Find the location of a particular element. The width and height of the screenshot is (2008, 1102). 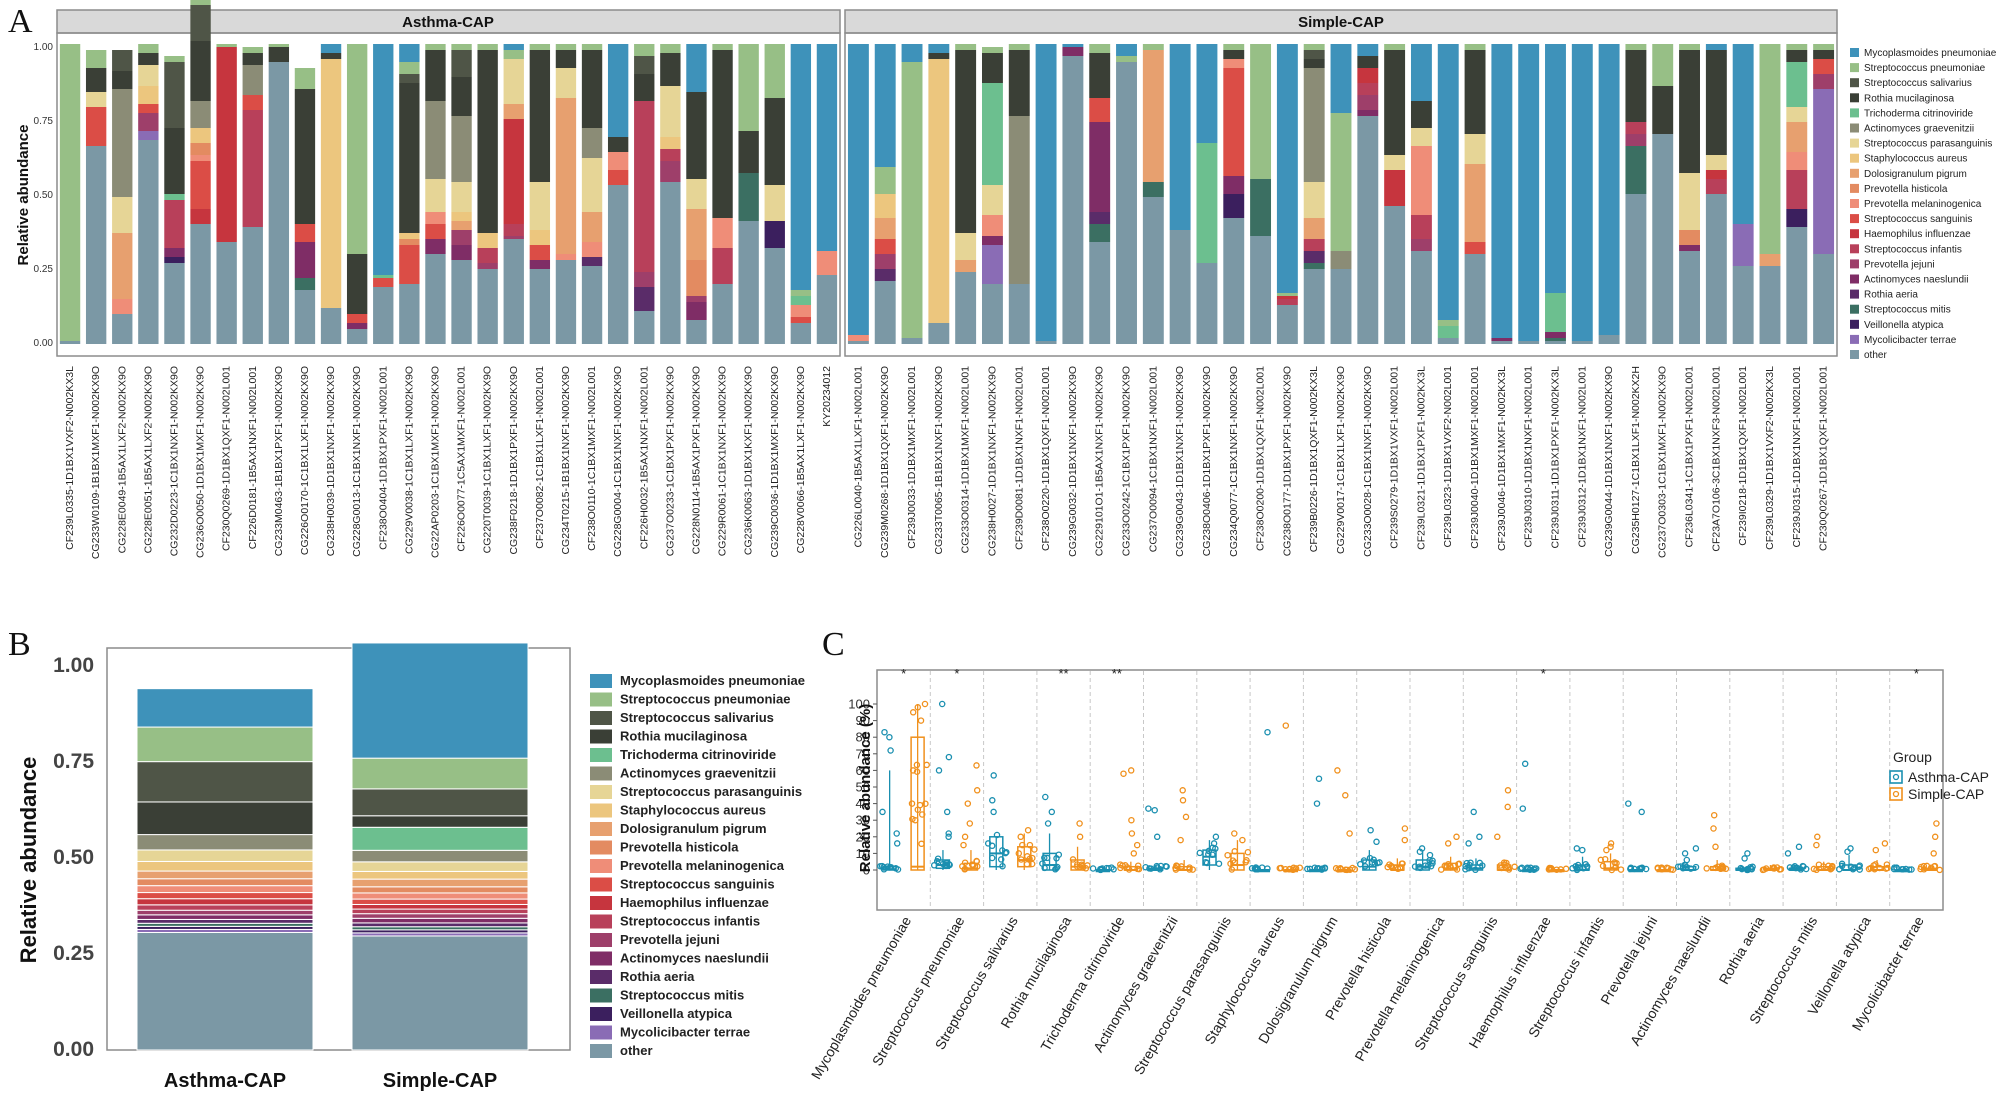

legend-swatch-actinomyces-naeslundii is located at coordinates (1854, 279).